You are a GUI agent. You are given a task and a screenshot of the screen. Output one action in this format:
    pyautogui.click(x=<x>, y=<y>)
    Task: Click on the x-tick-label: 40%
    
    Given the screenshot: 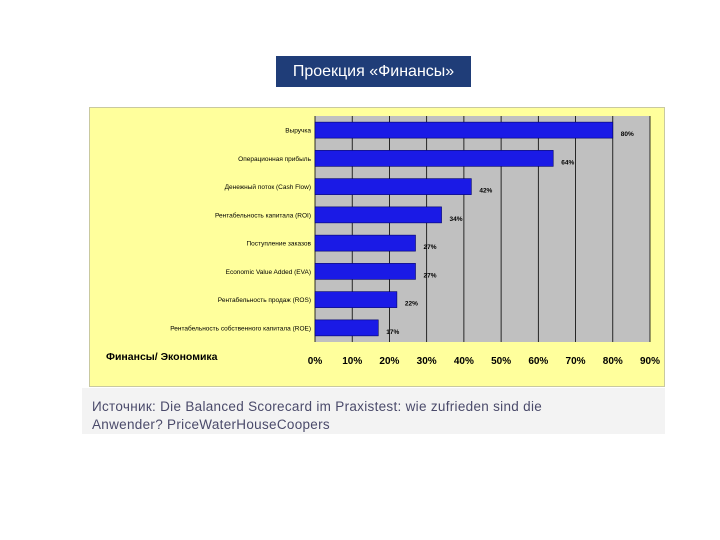 What is the action you would take?
    pyautogui.click(x=464, y=361)
    